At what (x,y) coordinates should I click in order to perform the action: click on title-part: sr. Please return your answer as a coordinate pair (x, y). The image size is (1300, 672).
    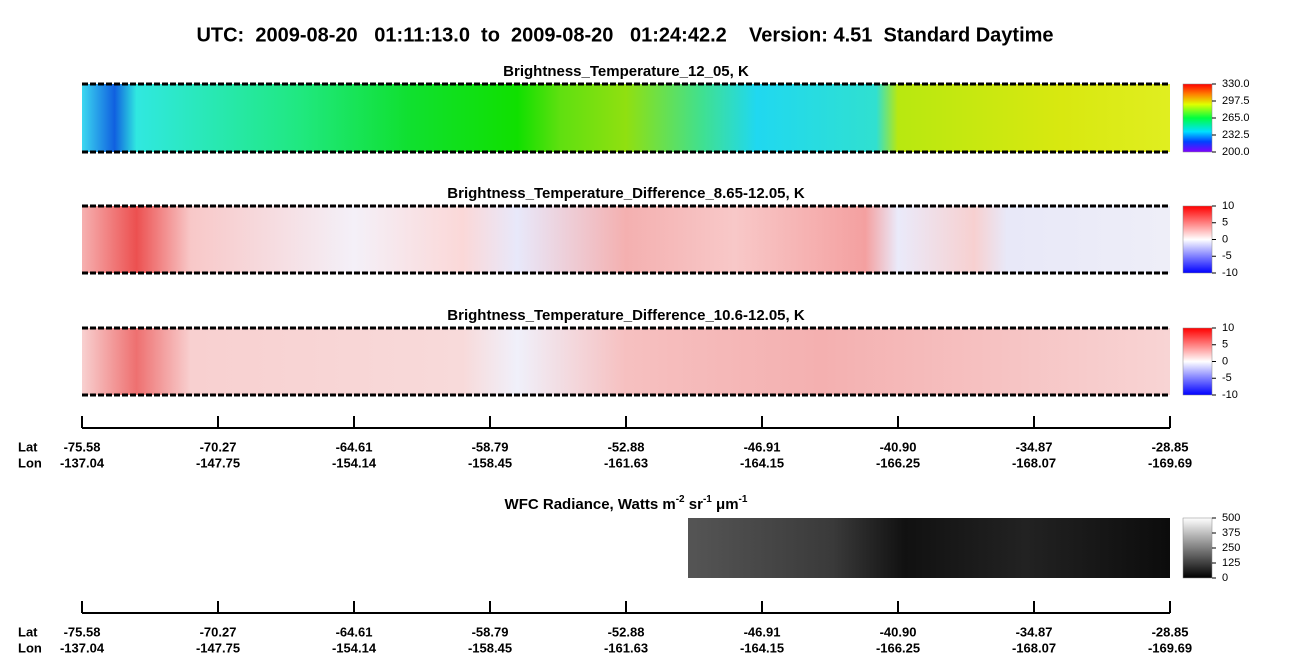
    Looking at the image, I should click on (694, 504).